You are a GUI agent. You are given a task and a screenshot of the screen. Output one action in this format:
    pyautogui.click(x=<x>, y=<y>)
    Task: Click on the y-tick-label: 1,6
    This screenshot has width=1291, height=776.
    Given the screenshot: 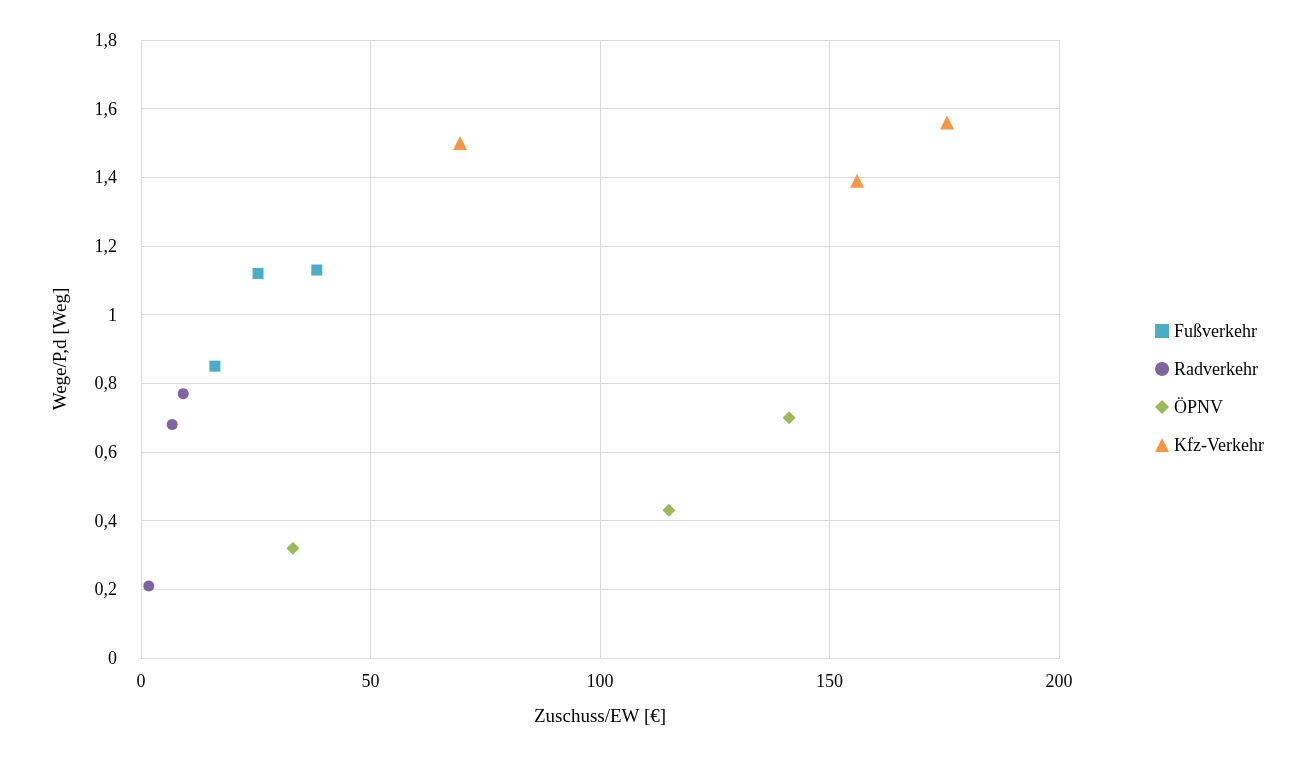 What is the action you would take?
    pyautogui.click(x=105, y=108)
    